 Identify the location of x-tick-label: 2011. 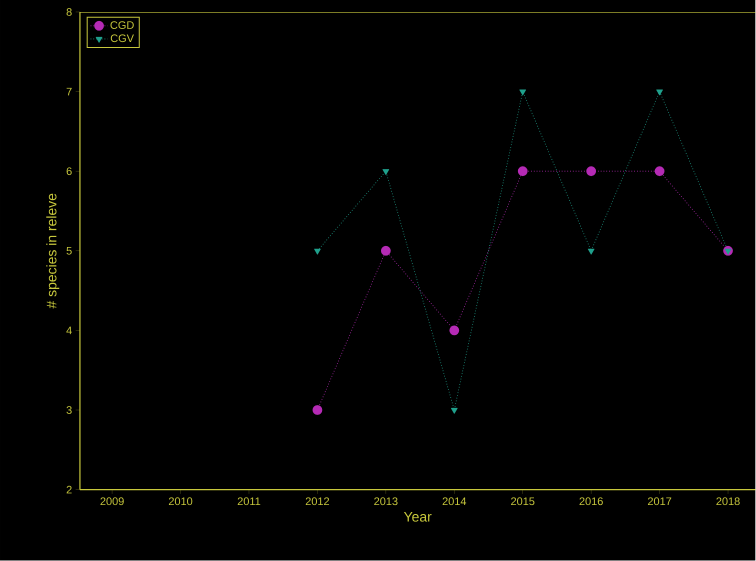
(249, 502).